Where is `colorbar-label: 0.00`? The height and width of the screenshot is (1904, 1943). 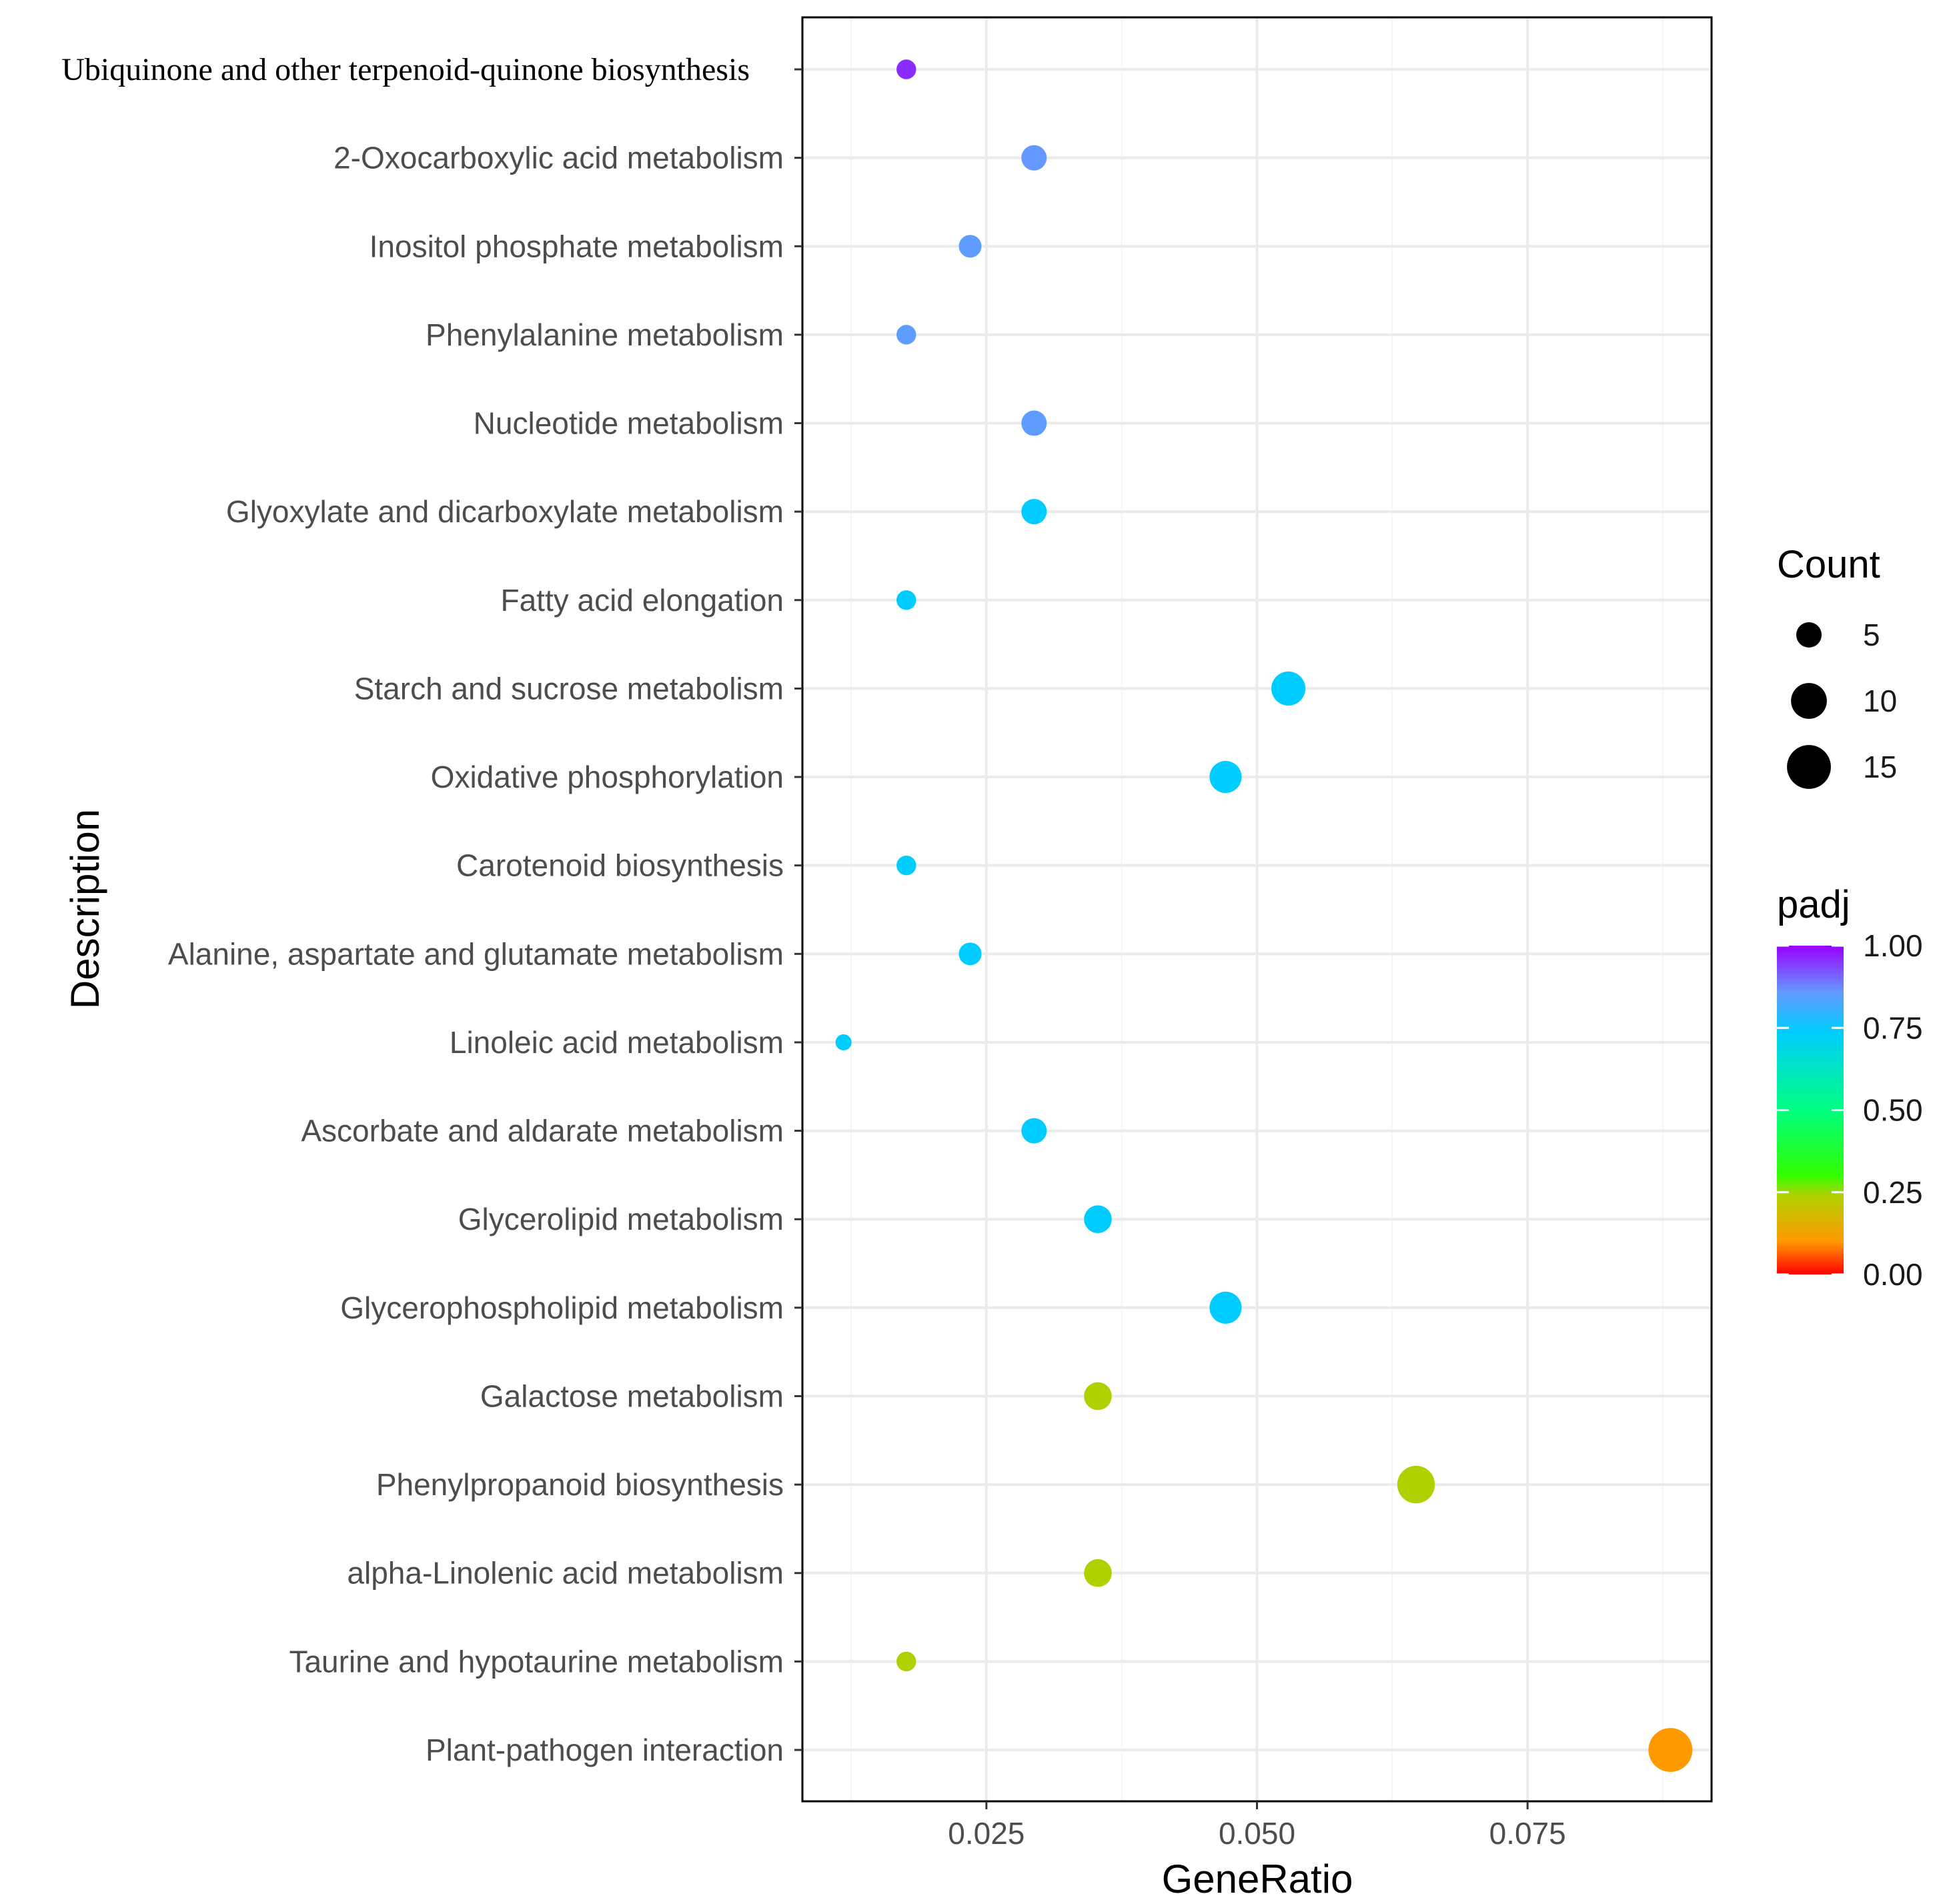
colorbar-label: 0.00 is located at coordinates (1893, 1274).